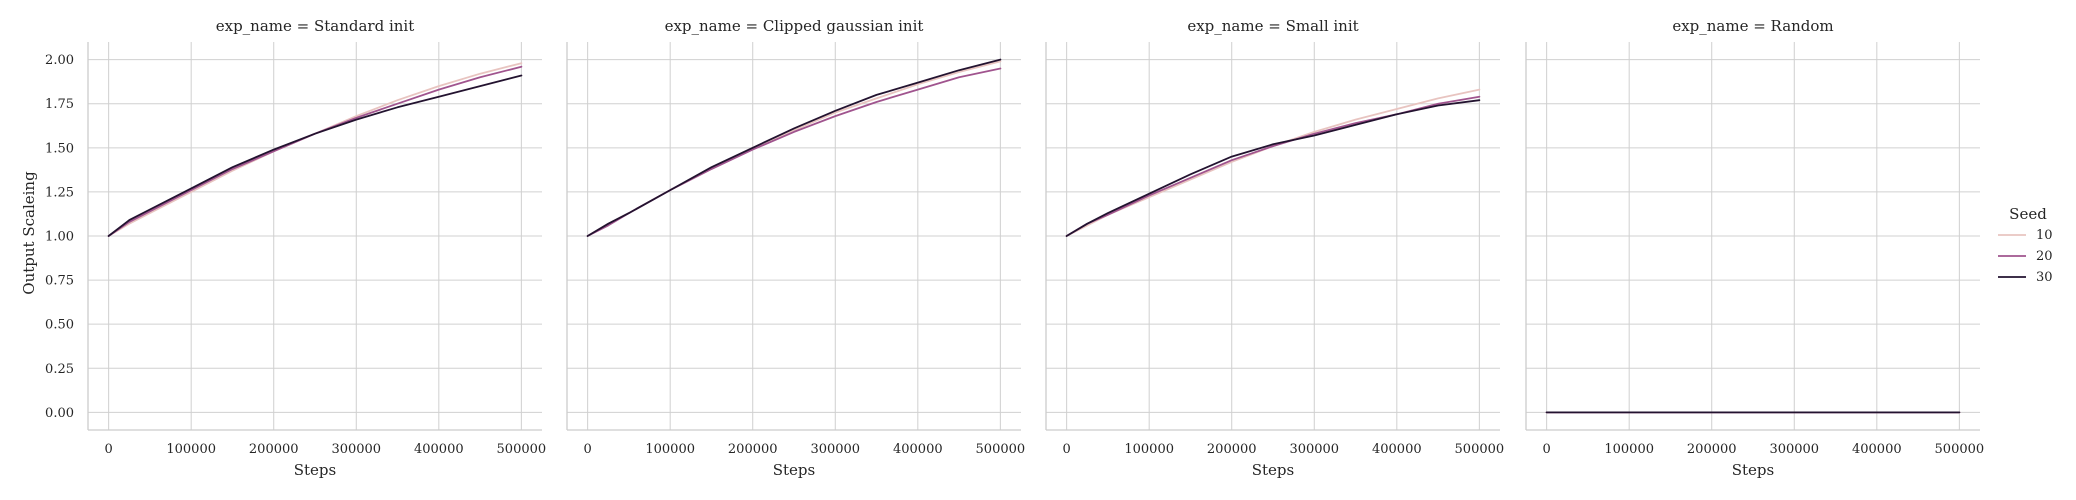 This screenshot has height=500, width=2076. I want to click on y-tick-label: 0.00, so click(59, 413).